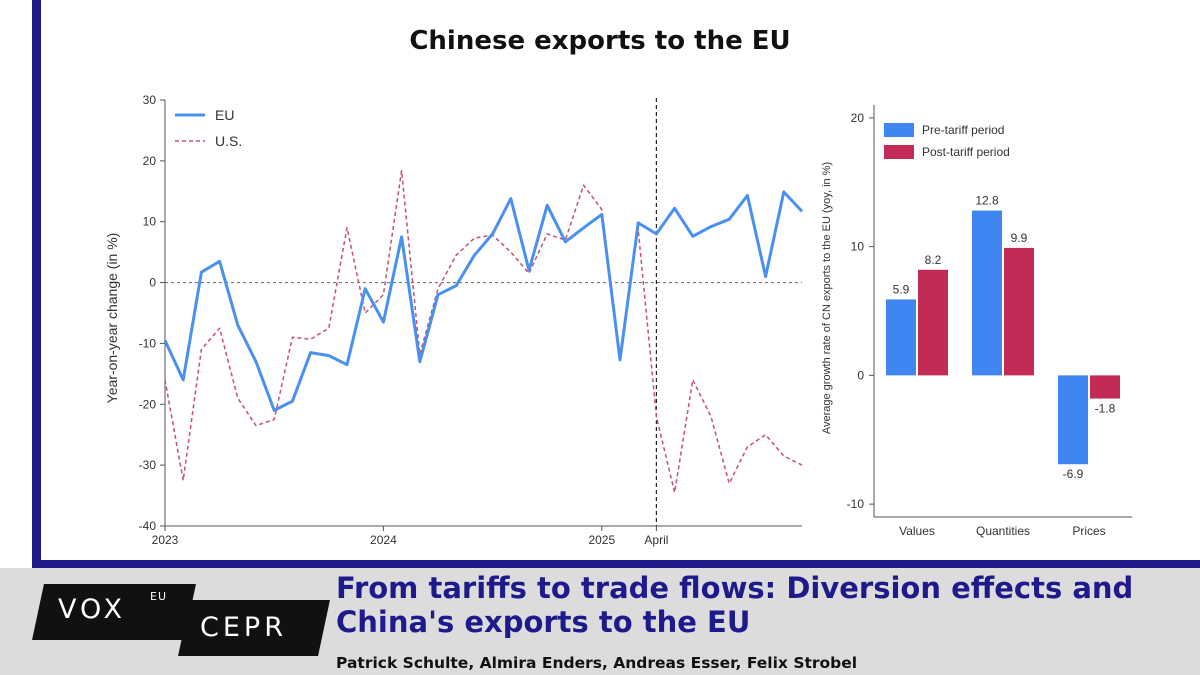 Image resolution: width=1200 pixels, height=675 pixels. What do you see at coordinates (1073, 474) in the screenshot?
I see `bar-data-label: -6.9` at bounding box center [1073, 474].